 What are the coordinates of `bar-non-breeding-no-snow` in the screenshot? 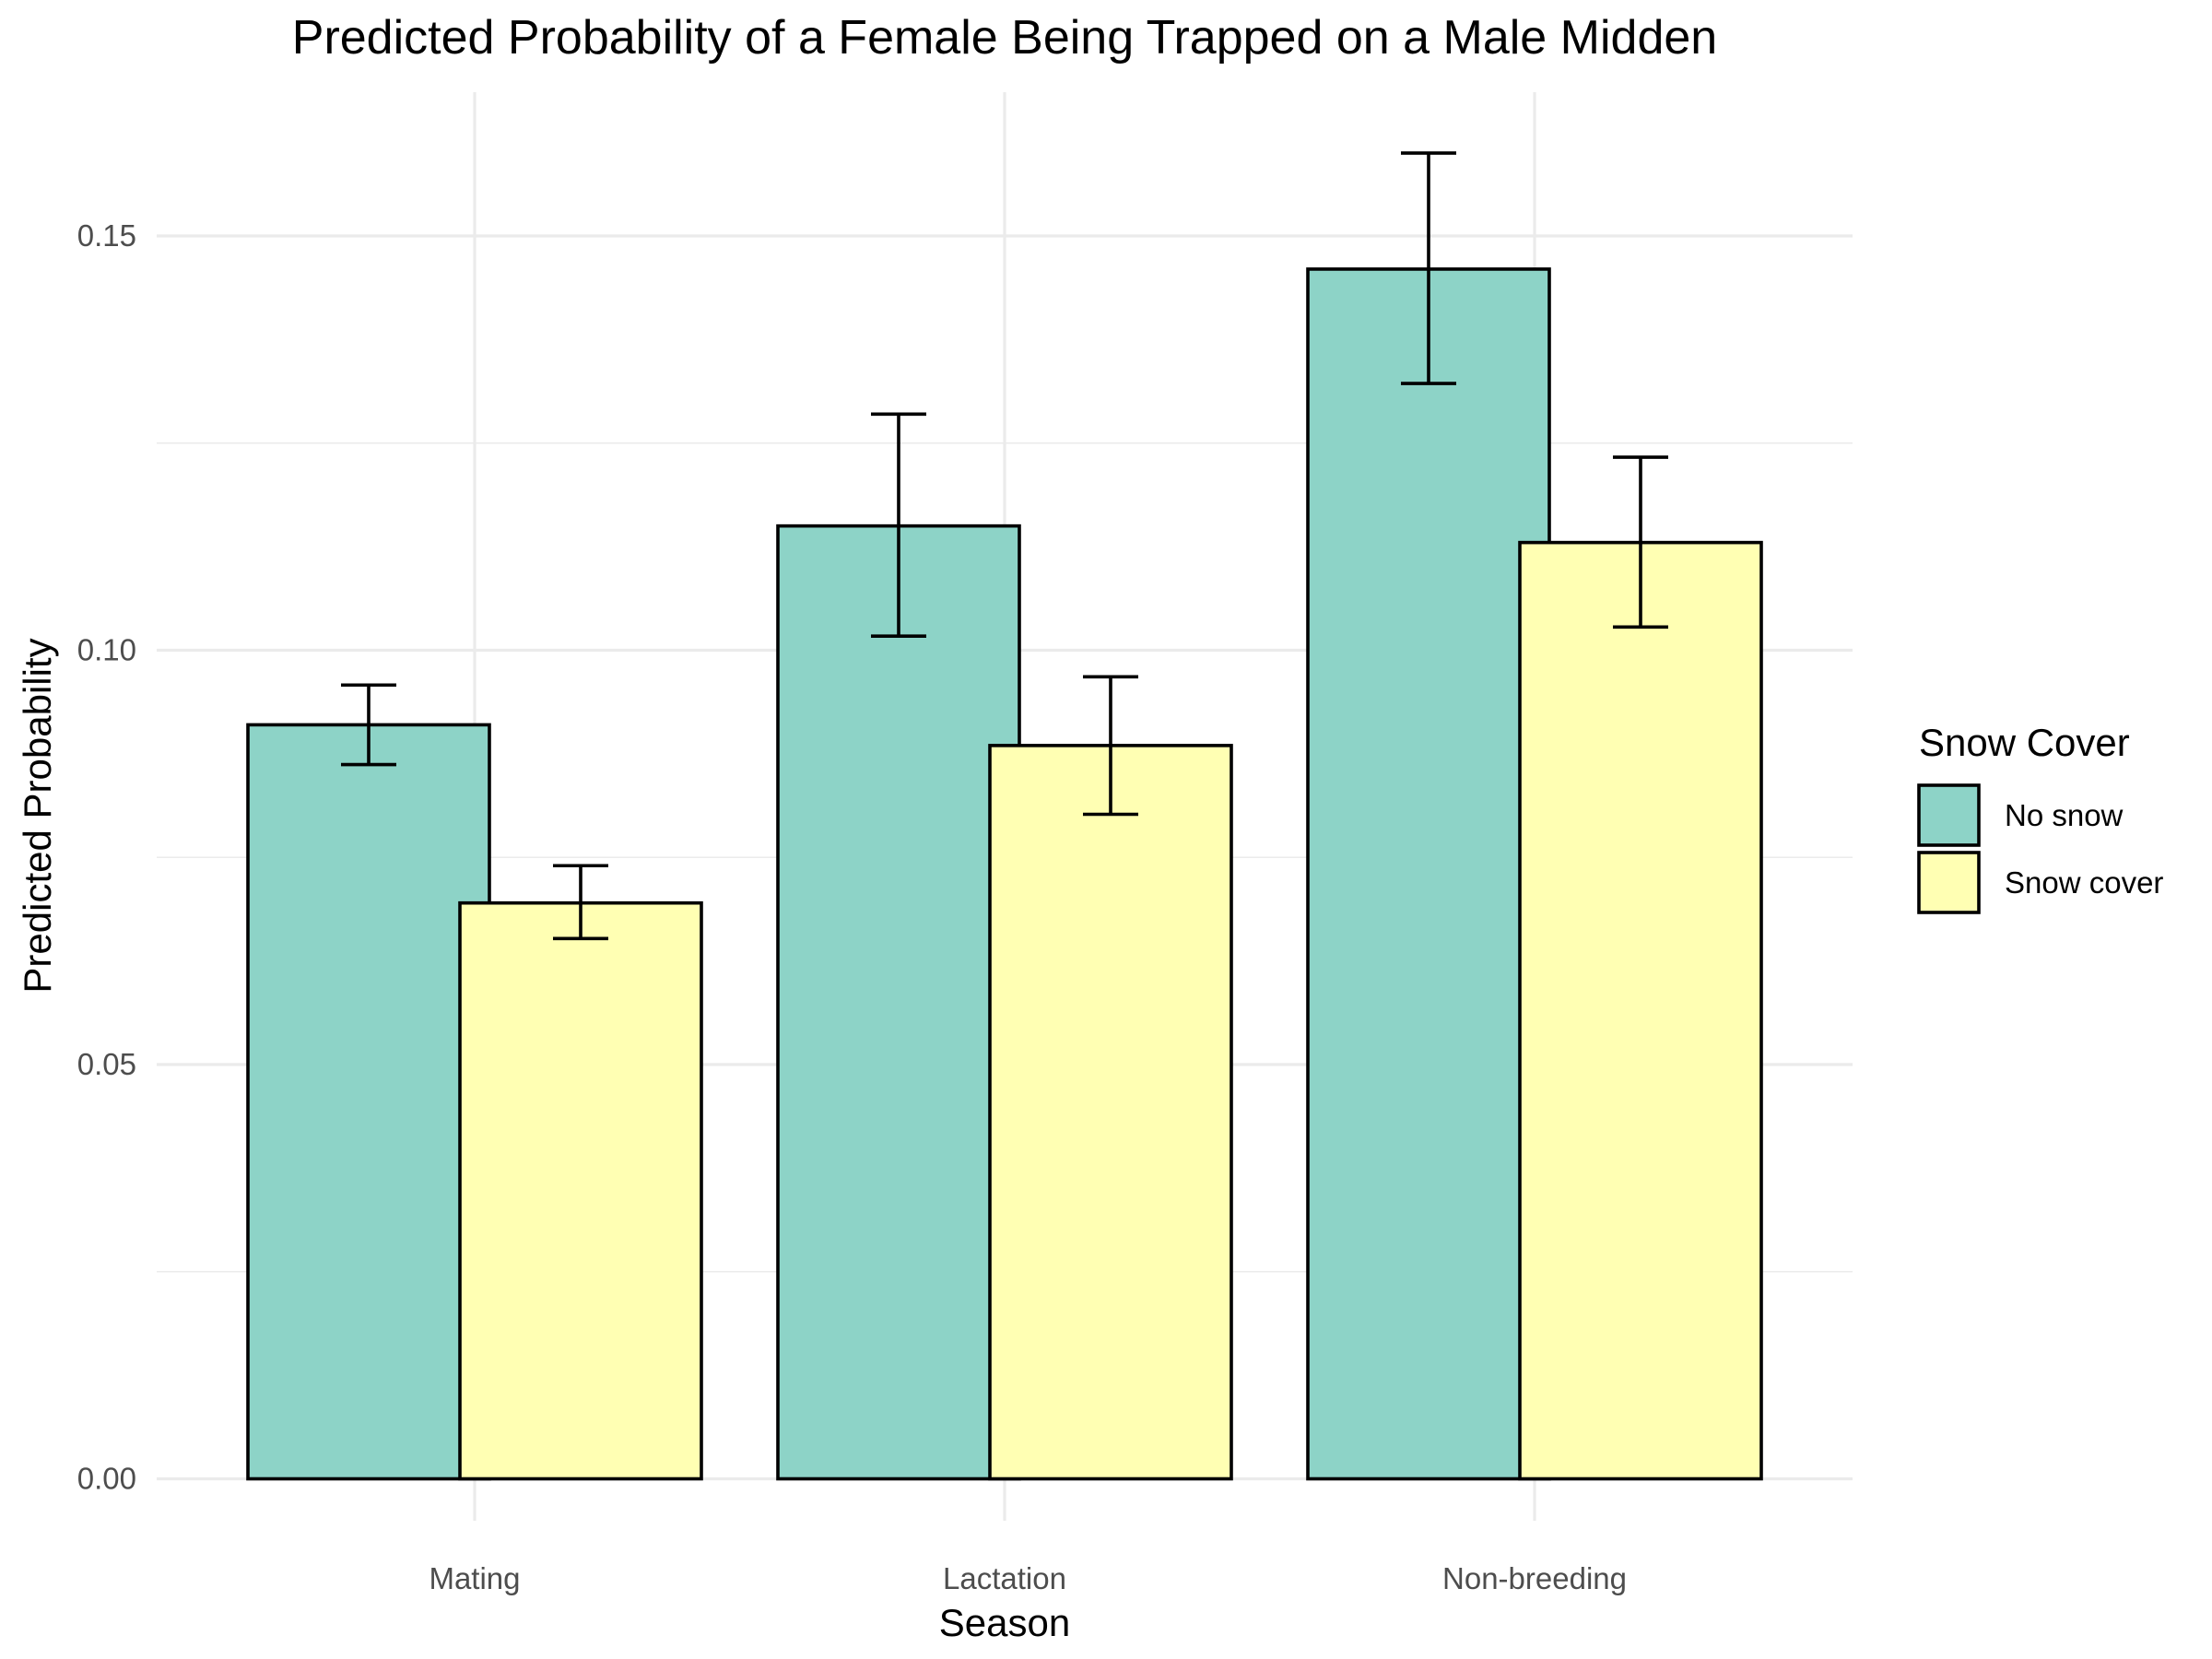 It's located at (1428, 874).